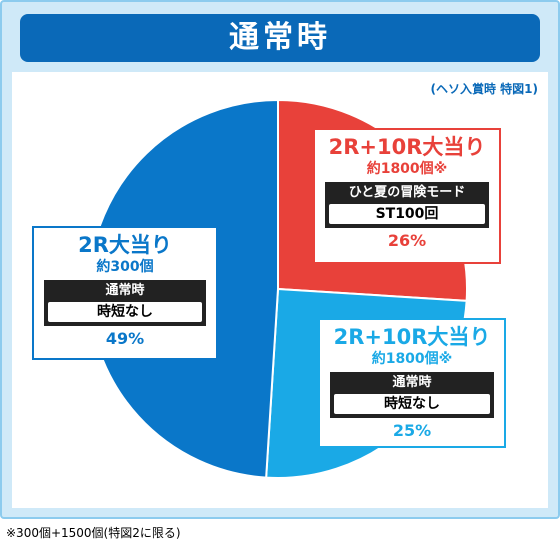 The width and height of the screenshot is (560, 543). Describe the element at coordinates (412, 430) in the screenshot. I see `value-label: 25%` at that location.